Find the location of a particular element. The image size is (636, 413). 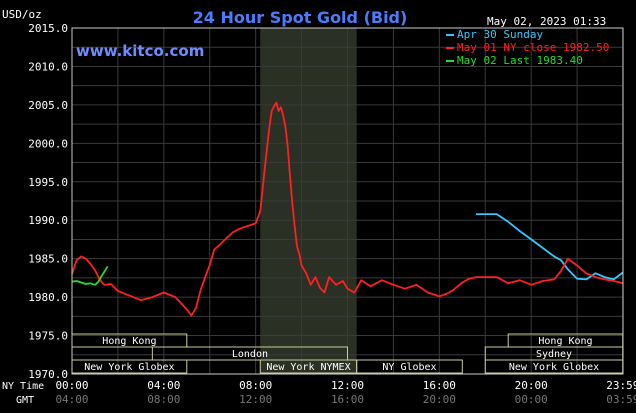

gmt-label: GMT is located at coordinates (25, 400).